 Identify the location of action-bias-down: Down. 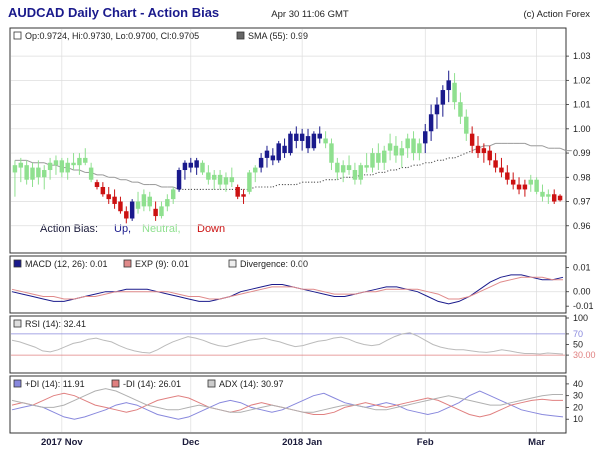
(211, 229).